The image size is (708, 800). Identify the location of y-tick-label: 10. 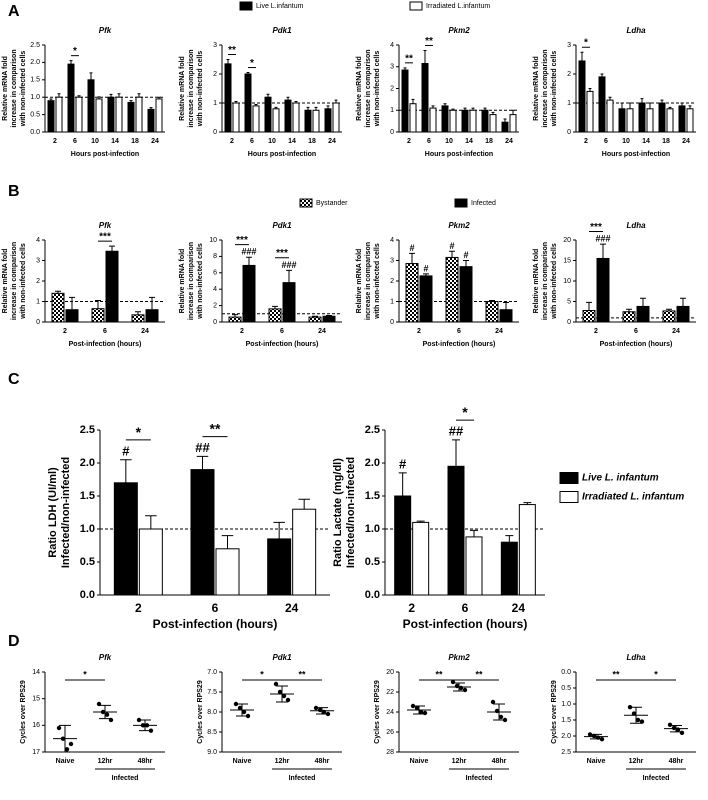
(213, 240).